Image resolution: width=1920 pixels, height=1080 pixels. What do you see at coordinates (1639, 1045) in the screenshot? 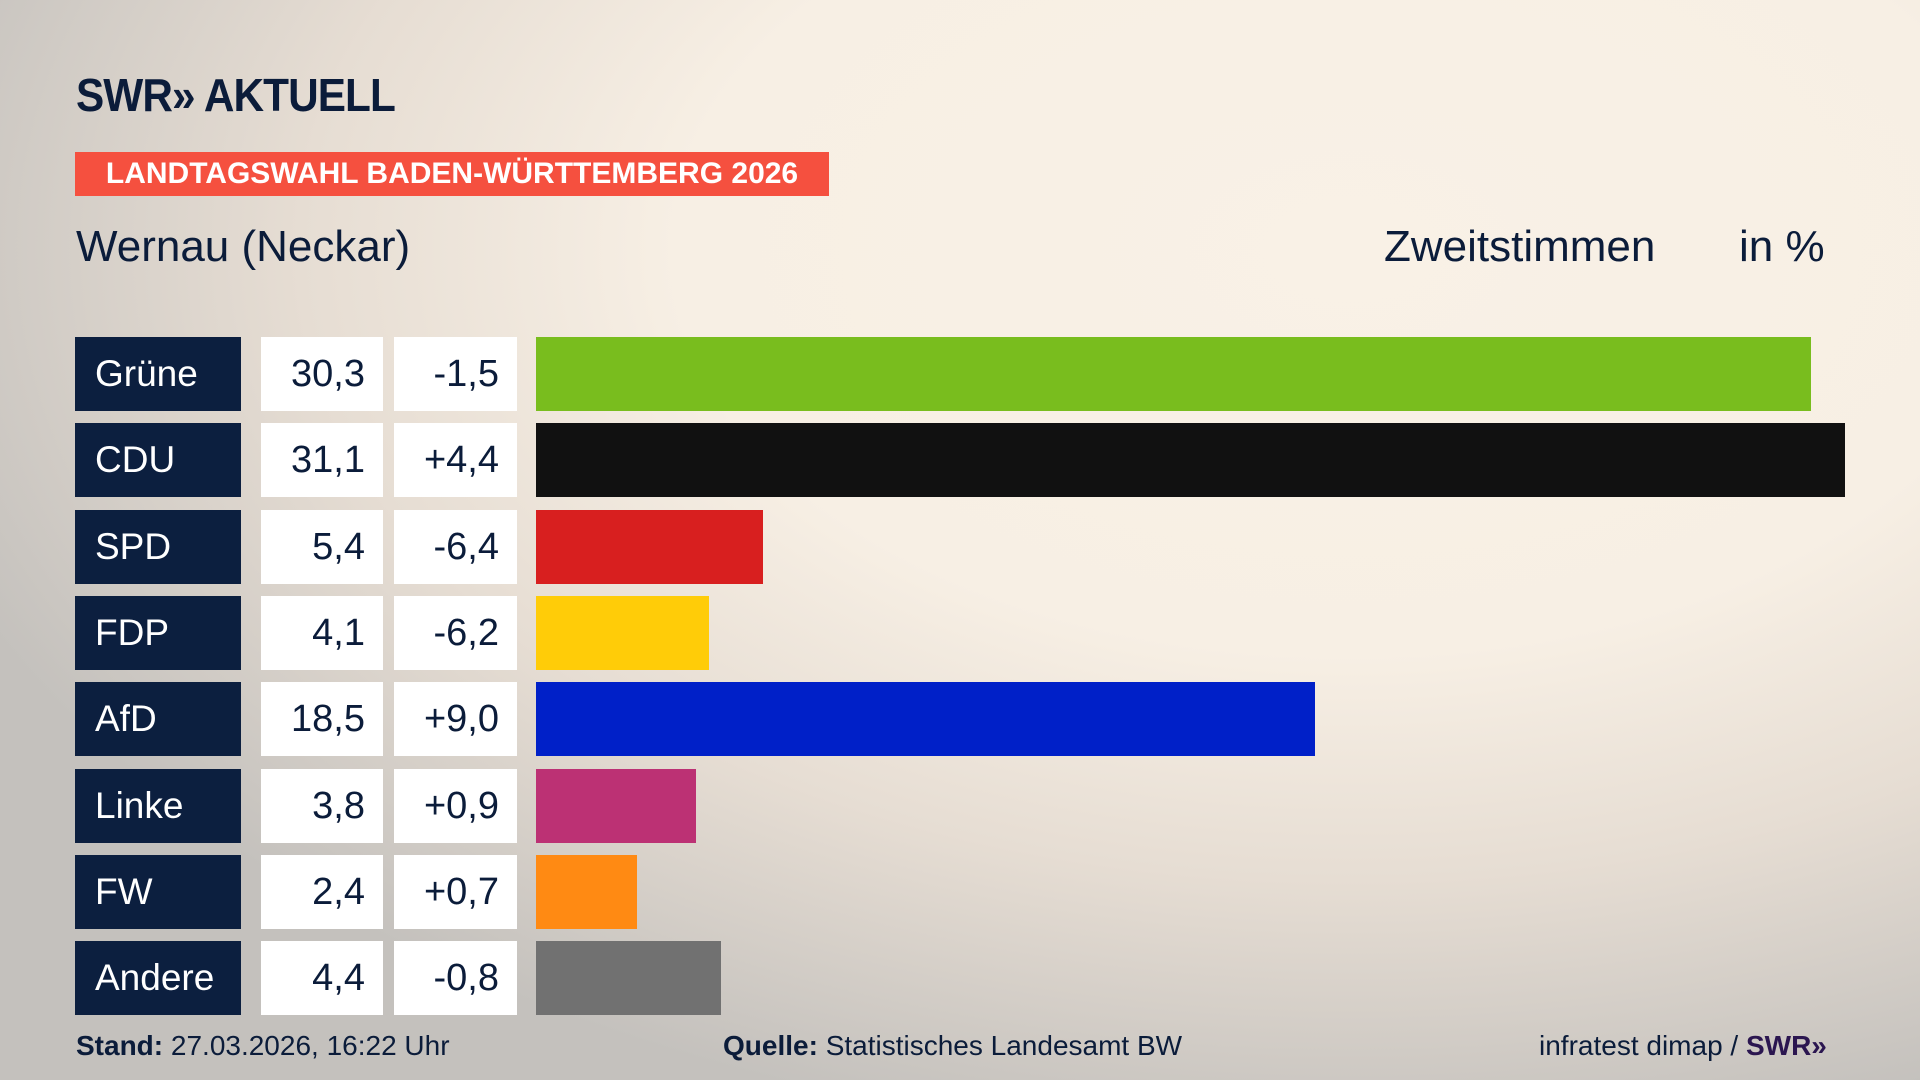
I see `credit-text: infratest dimap /` at bounding box center [1639, 1045].